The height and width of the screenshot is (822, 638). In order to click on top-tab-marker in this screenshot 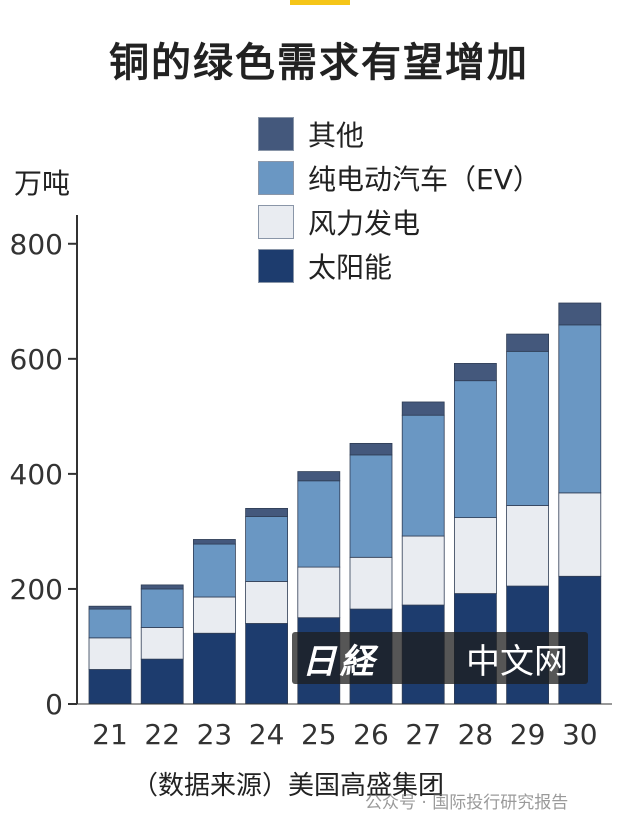, I will do `click(320, 2)`.